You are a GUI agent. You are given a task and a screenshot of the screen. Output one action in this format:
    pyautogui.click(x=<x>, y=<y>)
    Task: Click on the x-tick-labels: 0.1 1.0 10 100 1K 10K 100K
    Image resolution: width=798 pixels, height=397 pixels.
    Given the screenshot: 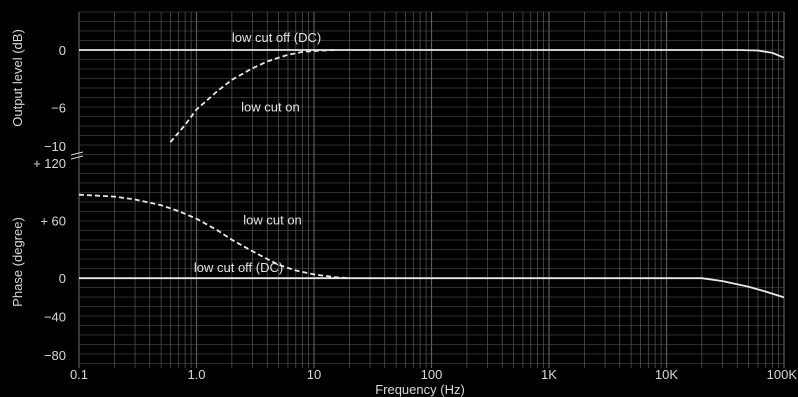 What is the action you would take?
    pyautogui.click(x=433, y=374)
    